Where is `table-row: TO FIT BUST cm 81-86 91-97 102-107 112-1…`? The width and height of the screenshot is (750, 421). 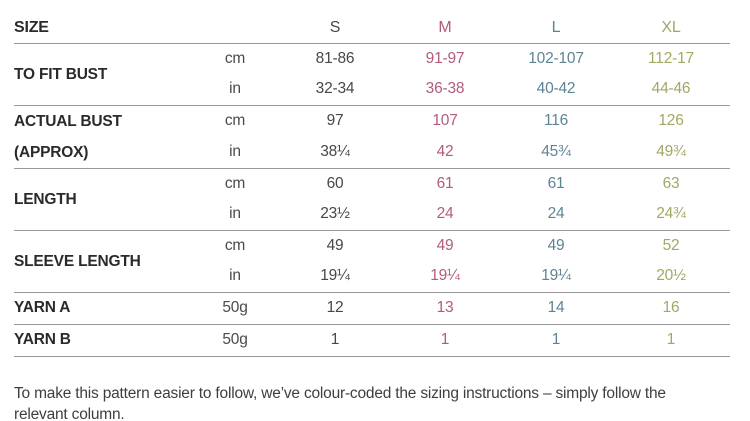
table-row: TO FIT BUST cm 81-86 91-97 102-107 112-1… is located at coordinates (372, 74).